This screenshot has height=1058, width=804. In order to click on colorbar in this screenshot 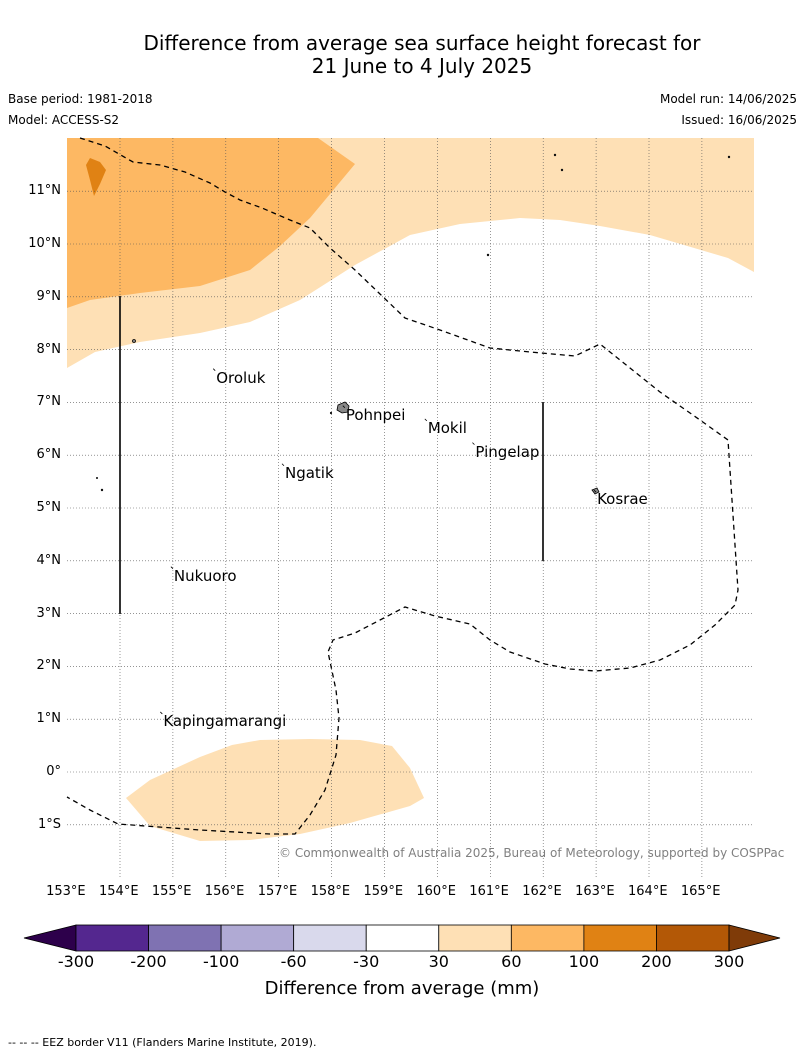, I will do `click(402, 938)`.